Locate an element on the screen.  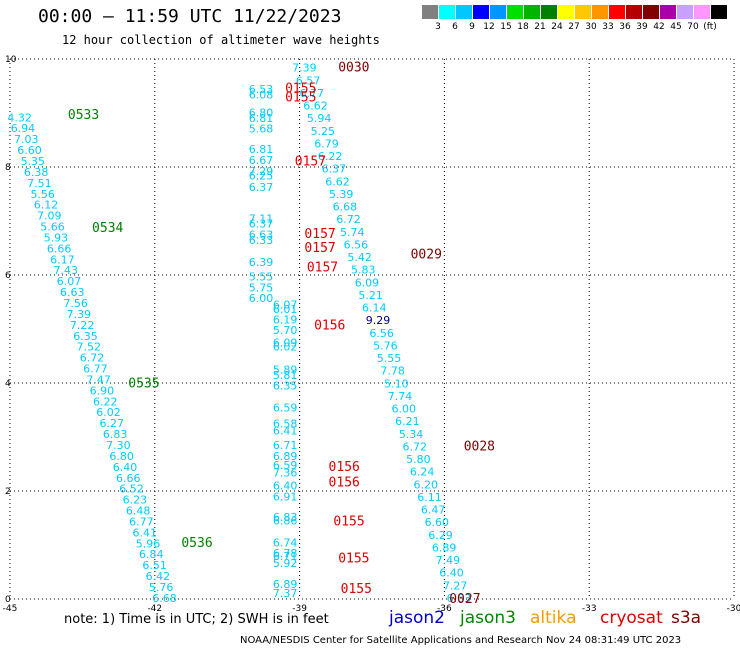
data-point: 7.39 is located at coordinates (304, 68).